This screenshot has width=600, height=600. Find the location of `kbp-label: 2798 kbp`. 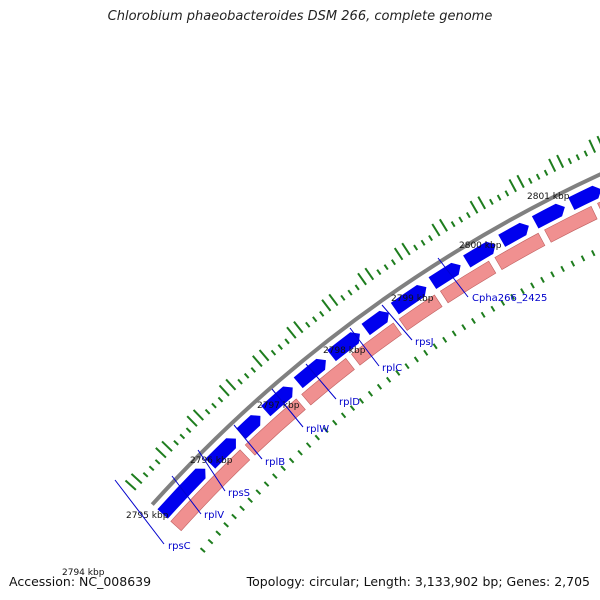

kbp-label: 2798 kbp is located at coordinates (344, 351).